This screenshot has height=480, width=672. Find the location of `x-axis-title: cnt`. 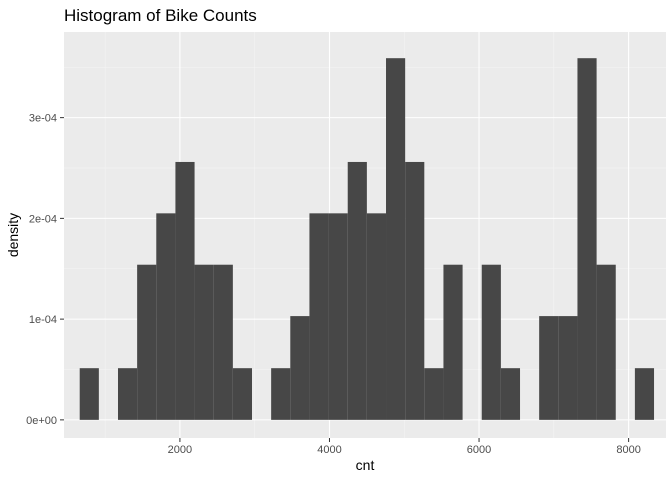

x-axis-title: cnt is located at coordinates (365, 465).